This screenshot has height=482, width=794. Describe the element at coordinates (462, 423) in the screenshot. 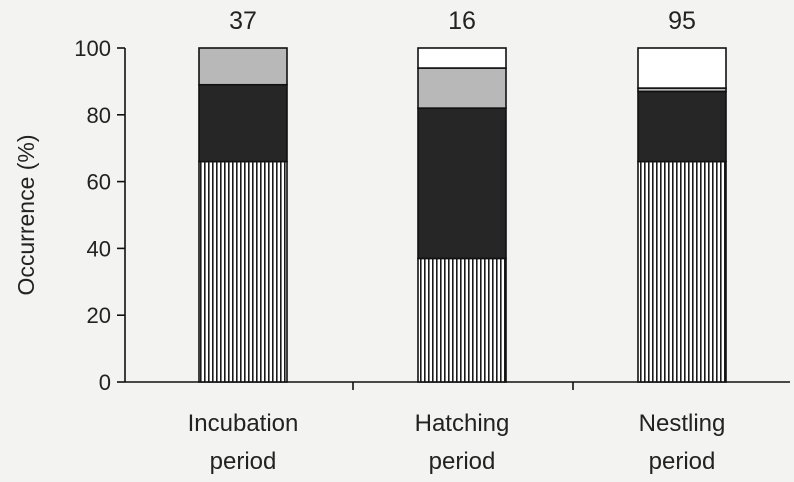

I see `x-category-label: Hatching` at that location.